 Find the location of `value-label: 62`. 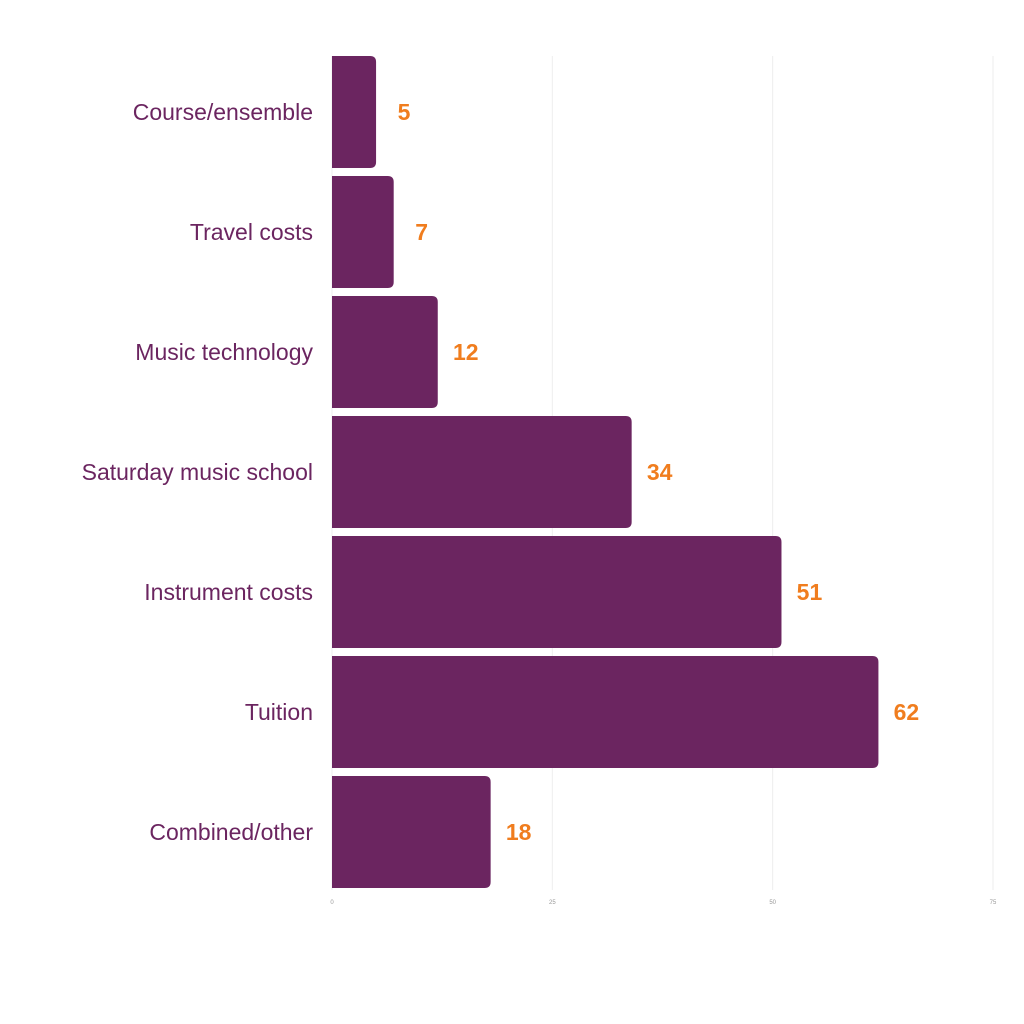

value-label: 62 is located at coordinates (907, 712).